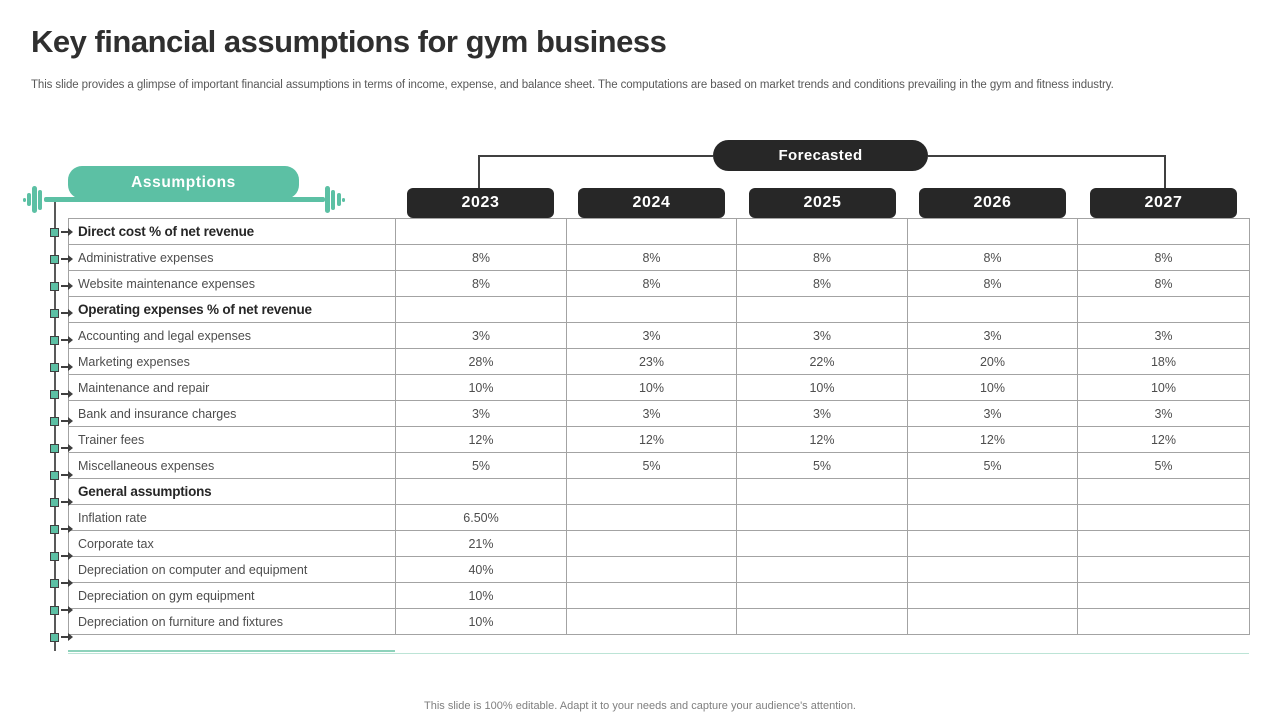 This screenshot has height=720, width=1280. I want to click on row-label: Depreciation on furniture and fixtures, so click(232, 621).